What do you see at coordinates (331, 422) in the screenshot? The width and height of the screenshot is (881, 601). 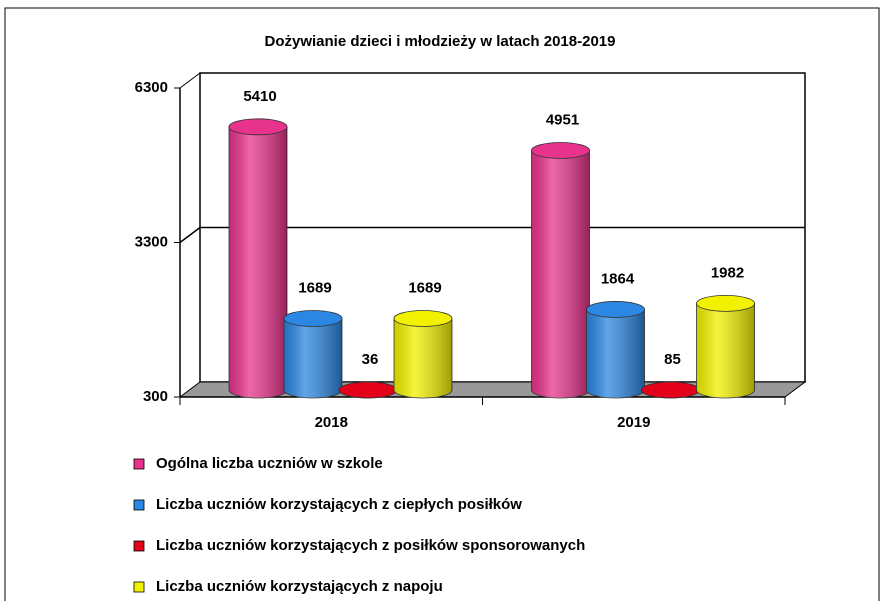 I see `x-tick-label: 2018` at bounding box center [331, 422].